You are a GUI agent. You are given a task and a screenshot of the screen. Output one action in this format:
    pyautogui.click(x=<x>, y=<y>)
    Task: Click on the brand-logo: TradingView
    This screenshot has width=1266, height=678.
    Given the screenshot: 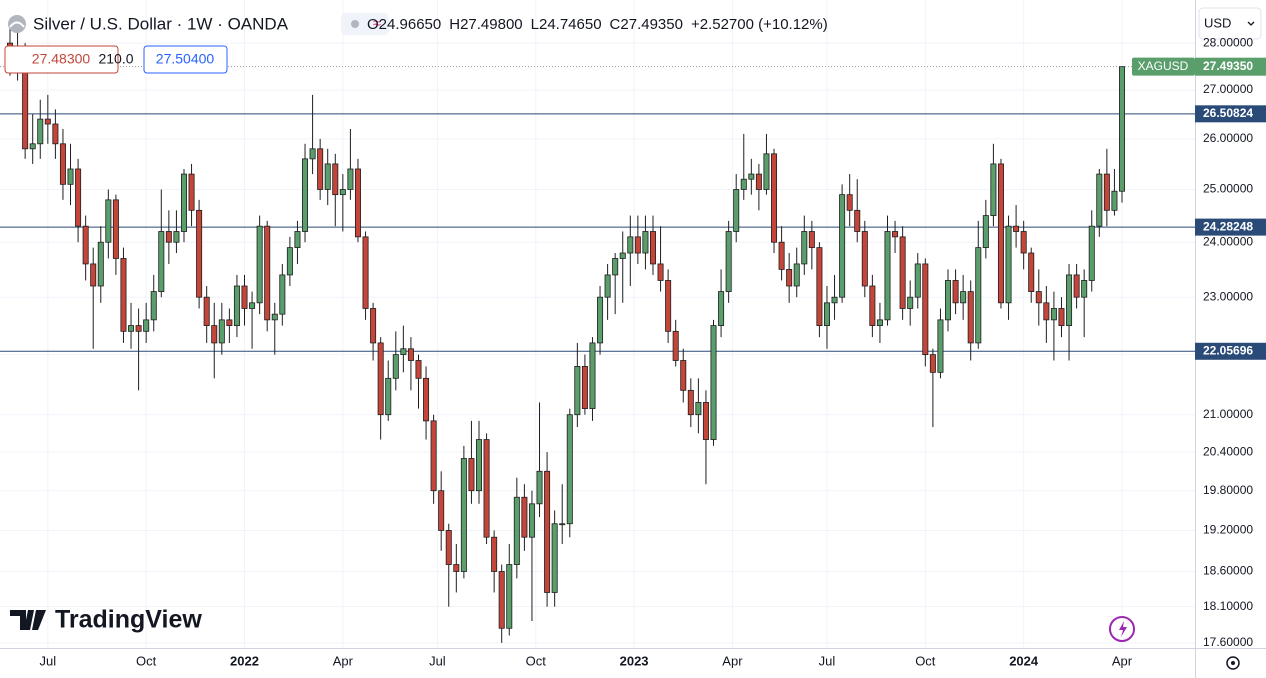 What is the action you would take?
    pyautogui.click(x=106, y=620)
    